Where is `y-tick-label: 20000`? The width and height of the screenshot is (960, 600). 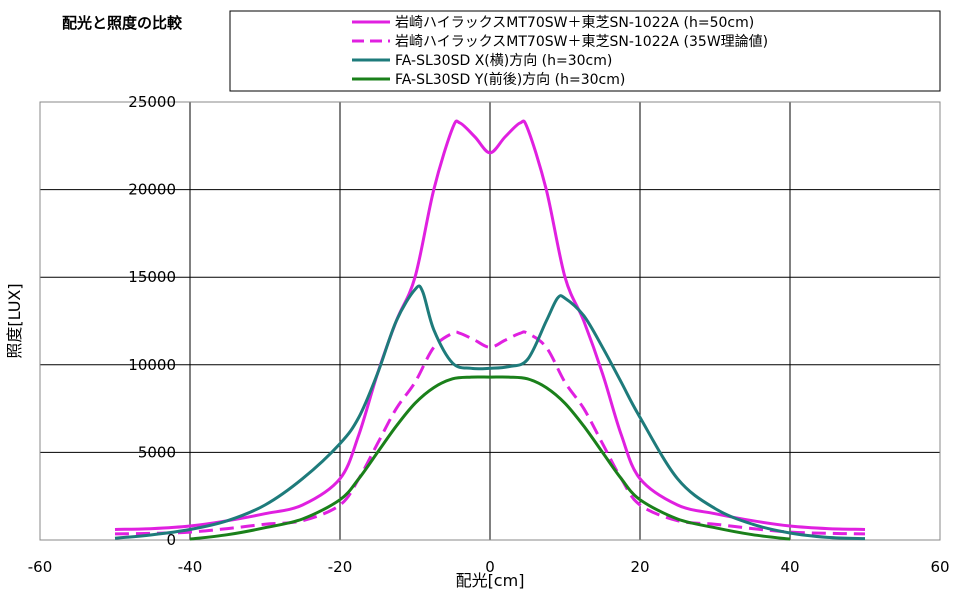
y-tick-label: 20000 is located at coordinates (152, 190).